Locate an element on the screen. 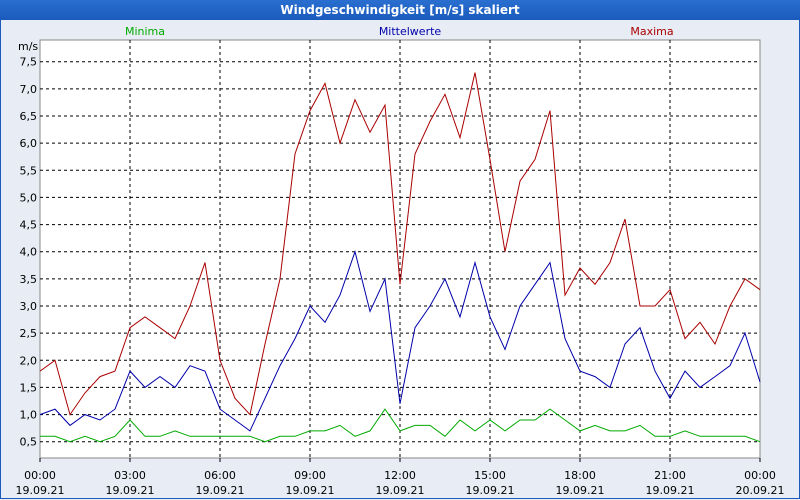 This screenshot has height=500, width=800. chart-title: Windgeschwindigkeit [m/s] skaliert is located at coordinates (400, 10).